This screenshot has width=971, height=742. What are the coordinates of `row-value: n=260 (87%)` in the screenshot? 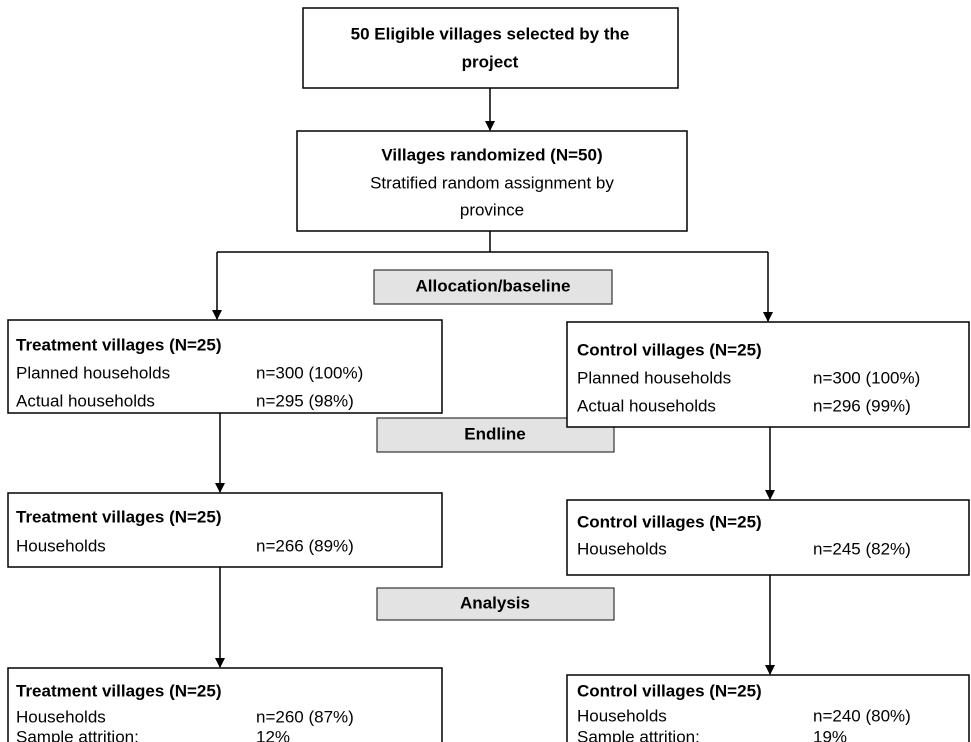 It's located at (305, 716).